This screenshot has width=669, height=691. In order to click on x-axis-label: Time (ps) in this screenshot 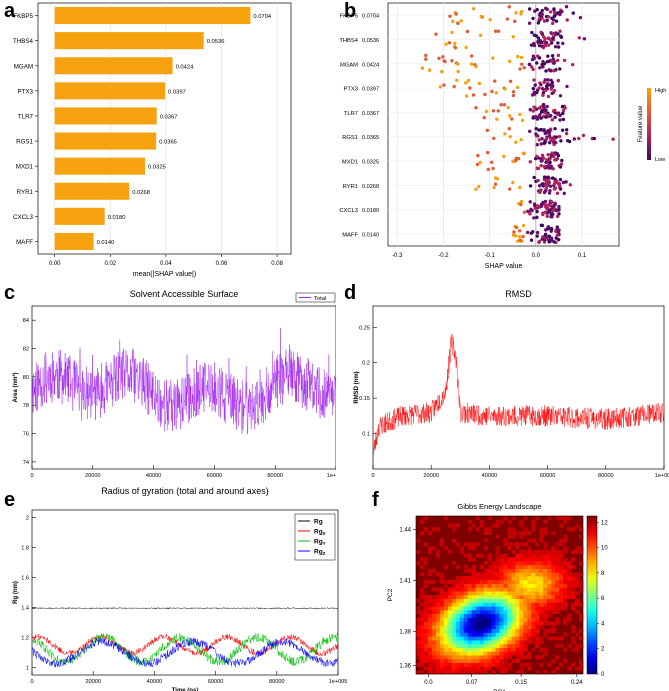, I will do `click(185, 689)`.